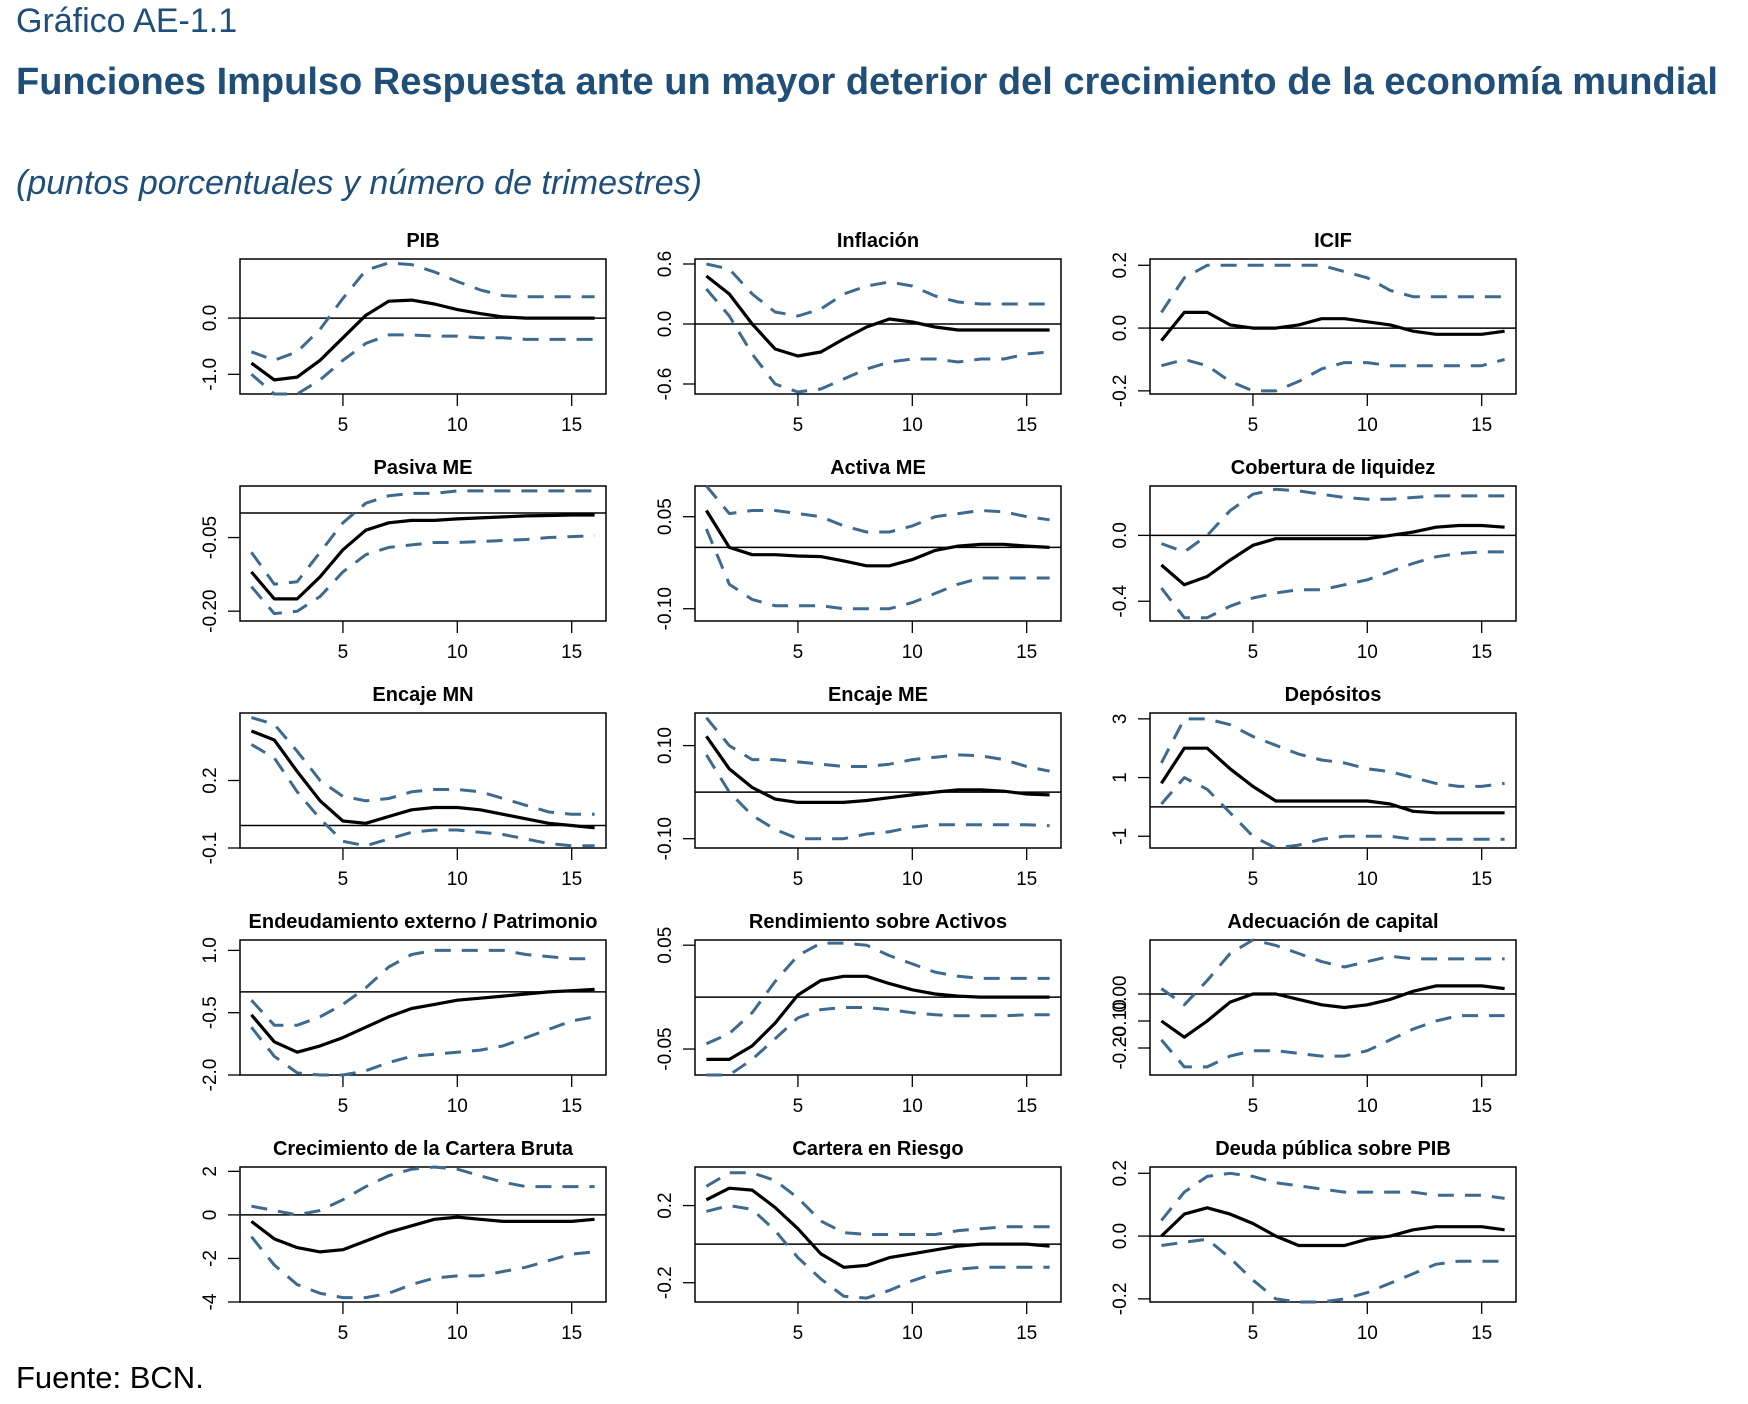  I want to click on panel-3: ICIF 5 10 15 0.2 0.0 -0.2, so click(1313, 333).